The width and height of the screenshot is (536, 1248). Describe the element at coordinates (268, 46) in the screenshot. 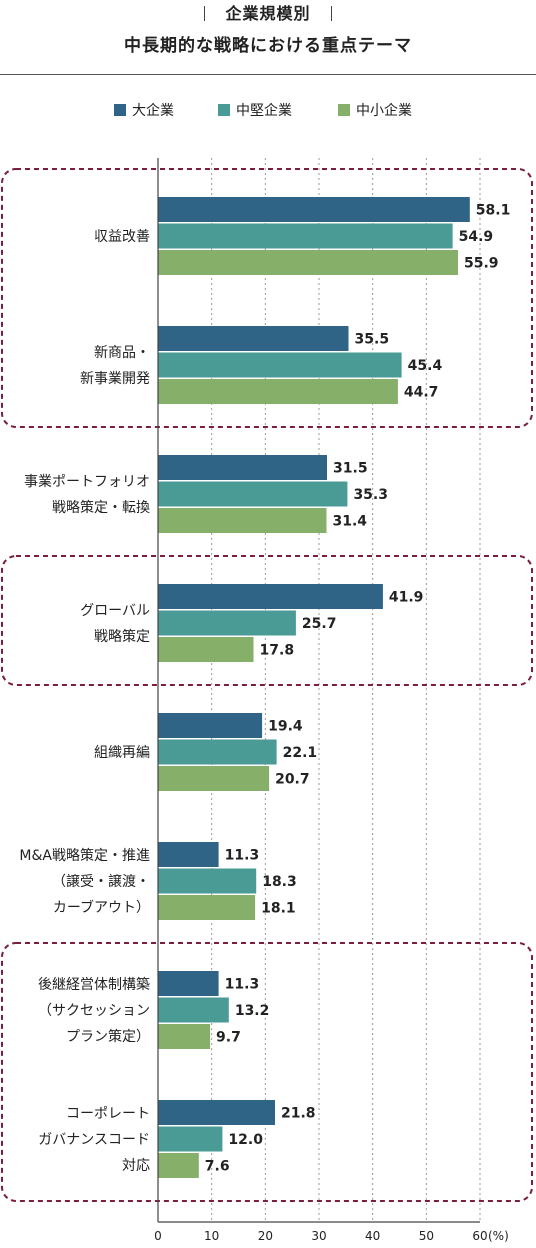

I see `chart-subtitle: 中長期的な戦略における重点テーマ` at that location.